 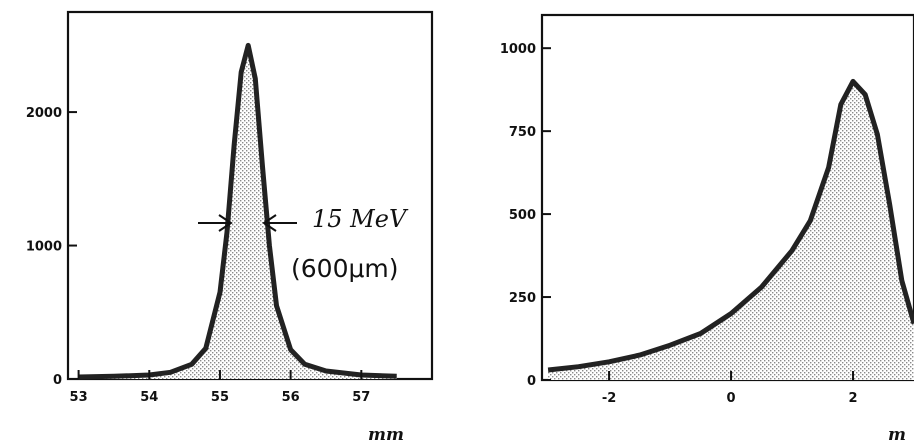 I want to click on spatial-resolution-label: (600μm), so click(x=344, y=268).